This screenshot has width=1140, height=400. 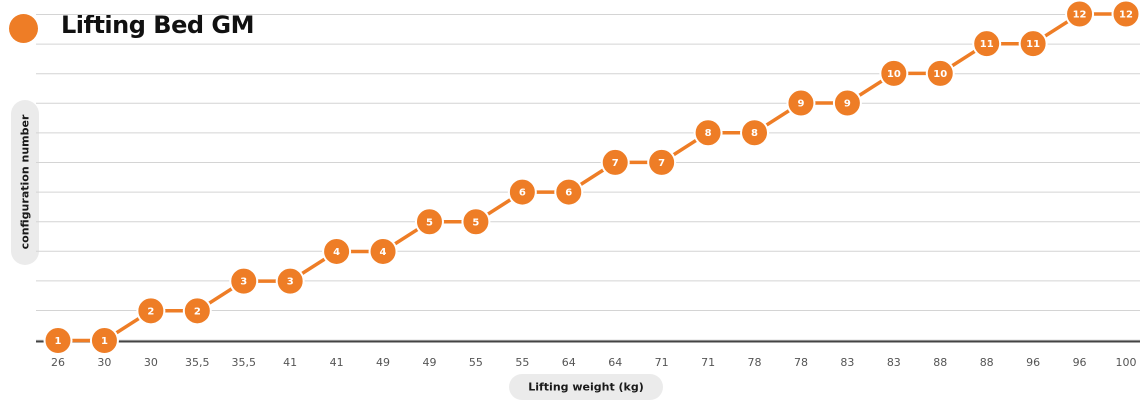 What do you see at coordinates (23, 28) in the screenshot?
I see `title-dot-icon` at bounding box center [23, 28].